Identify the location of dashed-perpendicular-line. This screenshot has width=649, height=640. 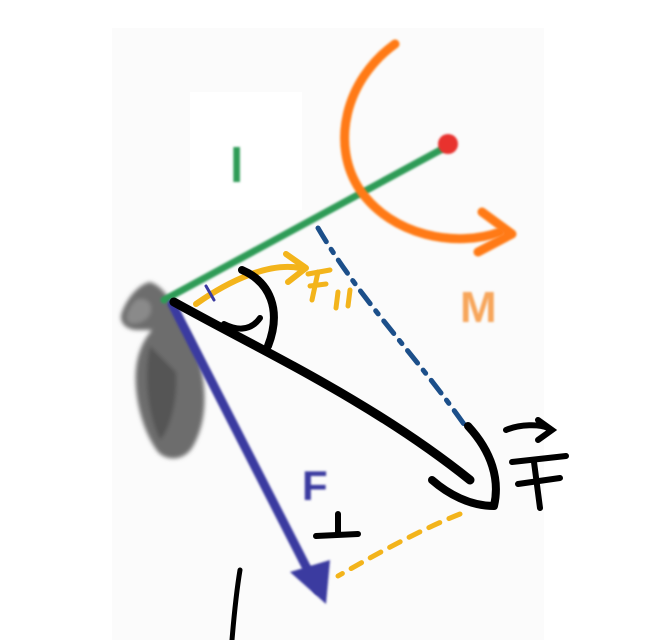
(399, 545).